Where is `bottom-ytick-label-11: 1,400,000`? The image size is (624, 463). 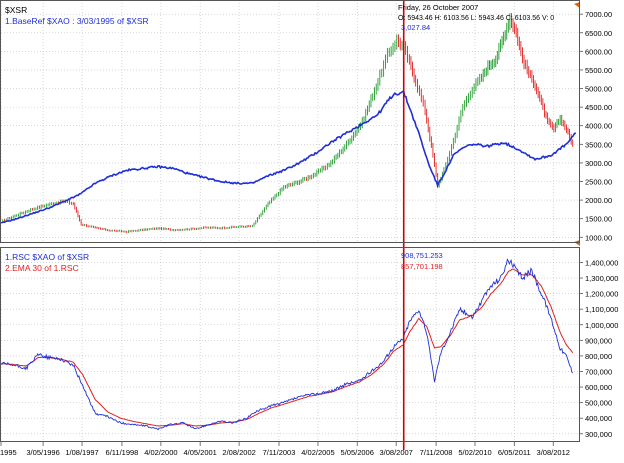 bottom-ytick-label-11: 1,400,000 is located at coordinates (601, 262).